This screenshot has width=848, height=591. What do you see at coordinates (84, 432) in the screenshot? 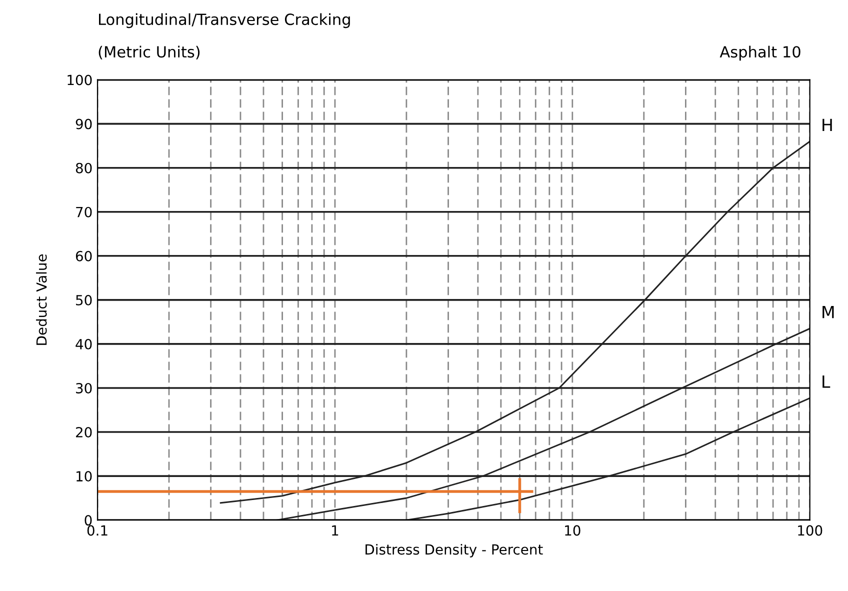
I see `y-tick-label: 20` at bounding box center [84, 432].